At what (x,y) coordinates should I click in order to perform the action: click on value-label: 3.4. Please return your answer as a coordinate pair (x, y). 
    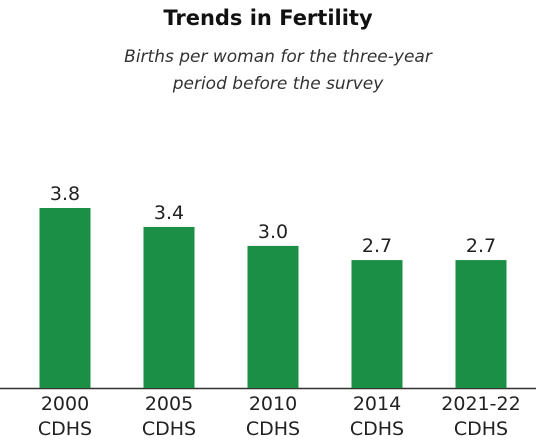
    Looking at the image, I should click on (169, 213).